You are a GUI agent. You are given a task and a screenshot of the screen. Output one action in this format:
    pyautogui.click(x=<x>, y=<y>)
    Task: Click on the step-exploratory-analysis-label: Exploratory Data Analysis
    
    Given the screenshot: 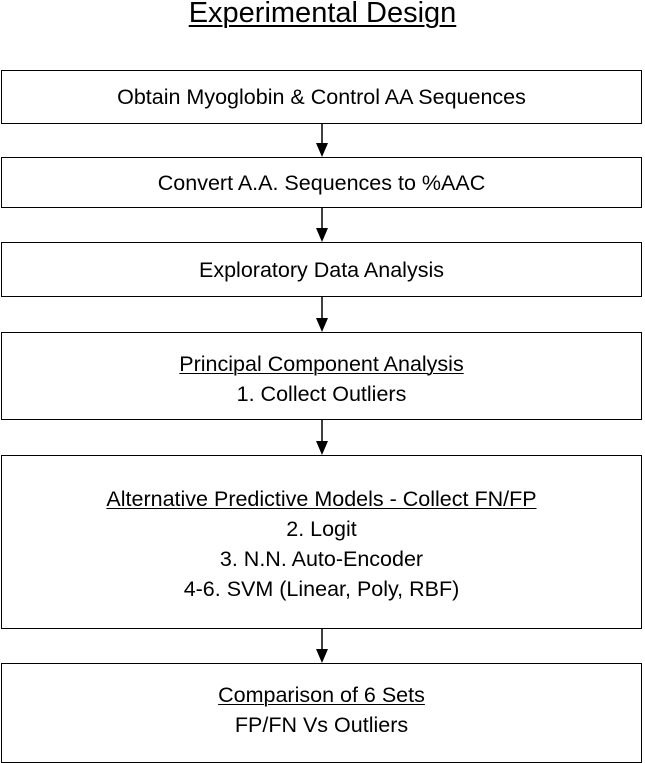 What is the action you would take?
    pyautogui.click(x=321, y=269)
    